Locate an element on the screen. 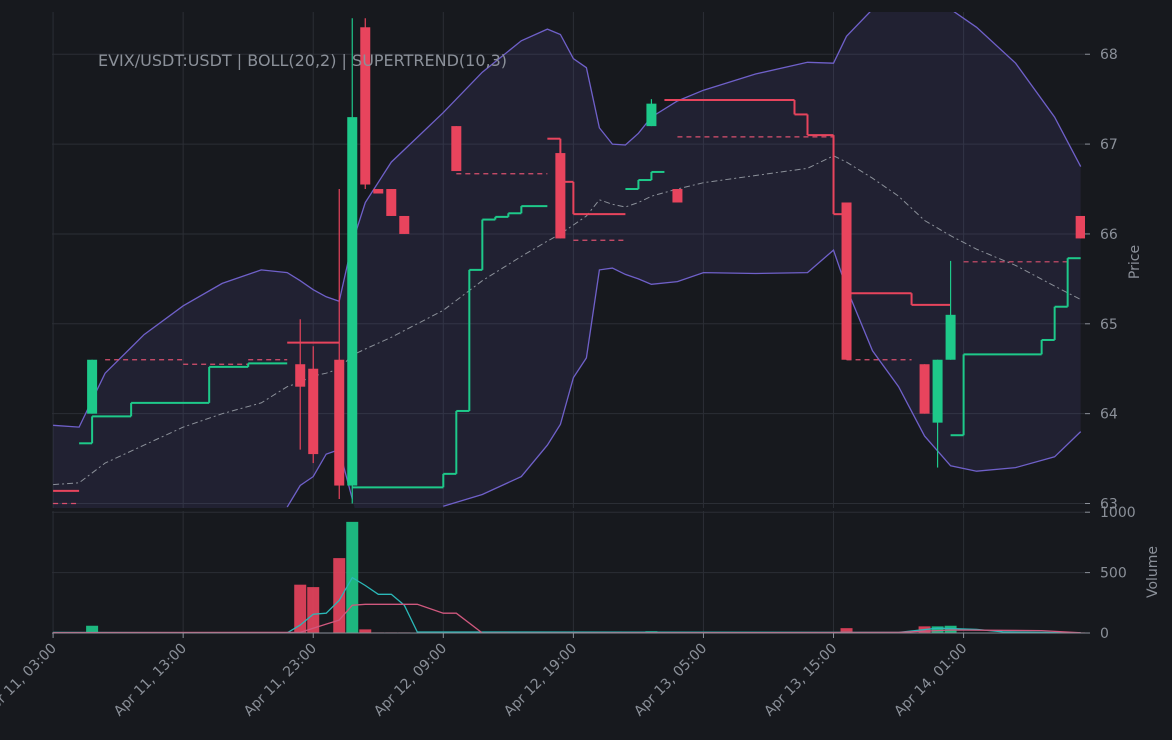 The height and width of the screenshot is (740, 1172). x-tick-label: Apr 12, 19:00 is located at coordinates (540, 680).